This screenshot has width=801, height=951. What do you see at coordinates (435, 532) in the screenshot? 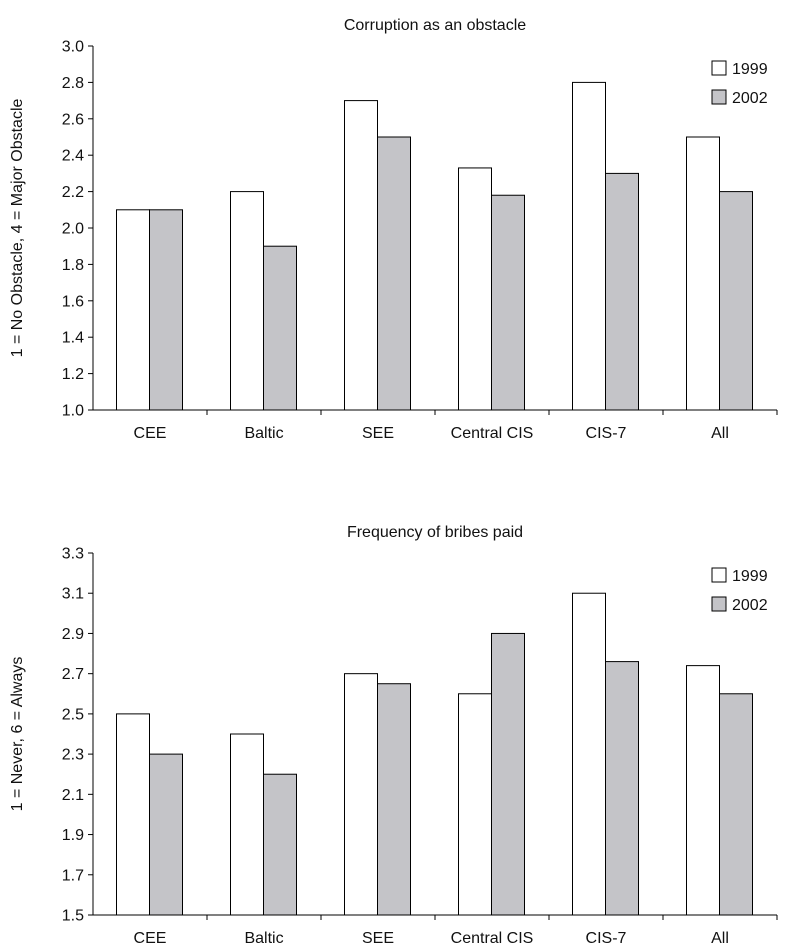
I see `chart-title: Frequency of bribes paid` at bounding box center [435, 532].